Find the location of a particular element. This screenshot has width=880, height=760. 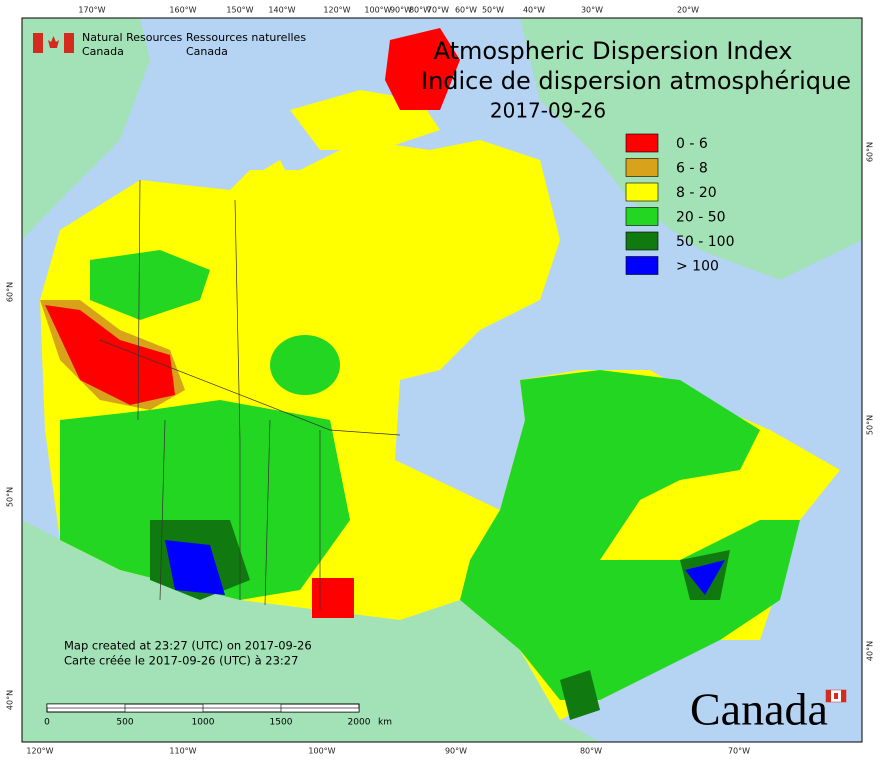

top-label: 150°W is located at coordinates (239, 10).